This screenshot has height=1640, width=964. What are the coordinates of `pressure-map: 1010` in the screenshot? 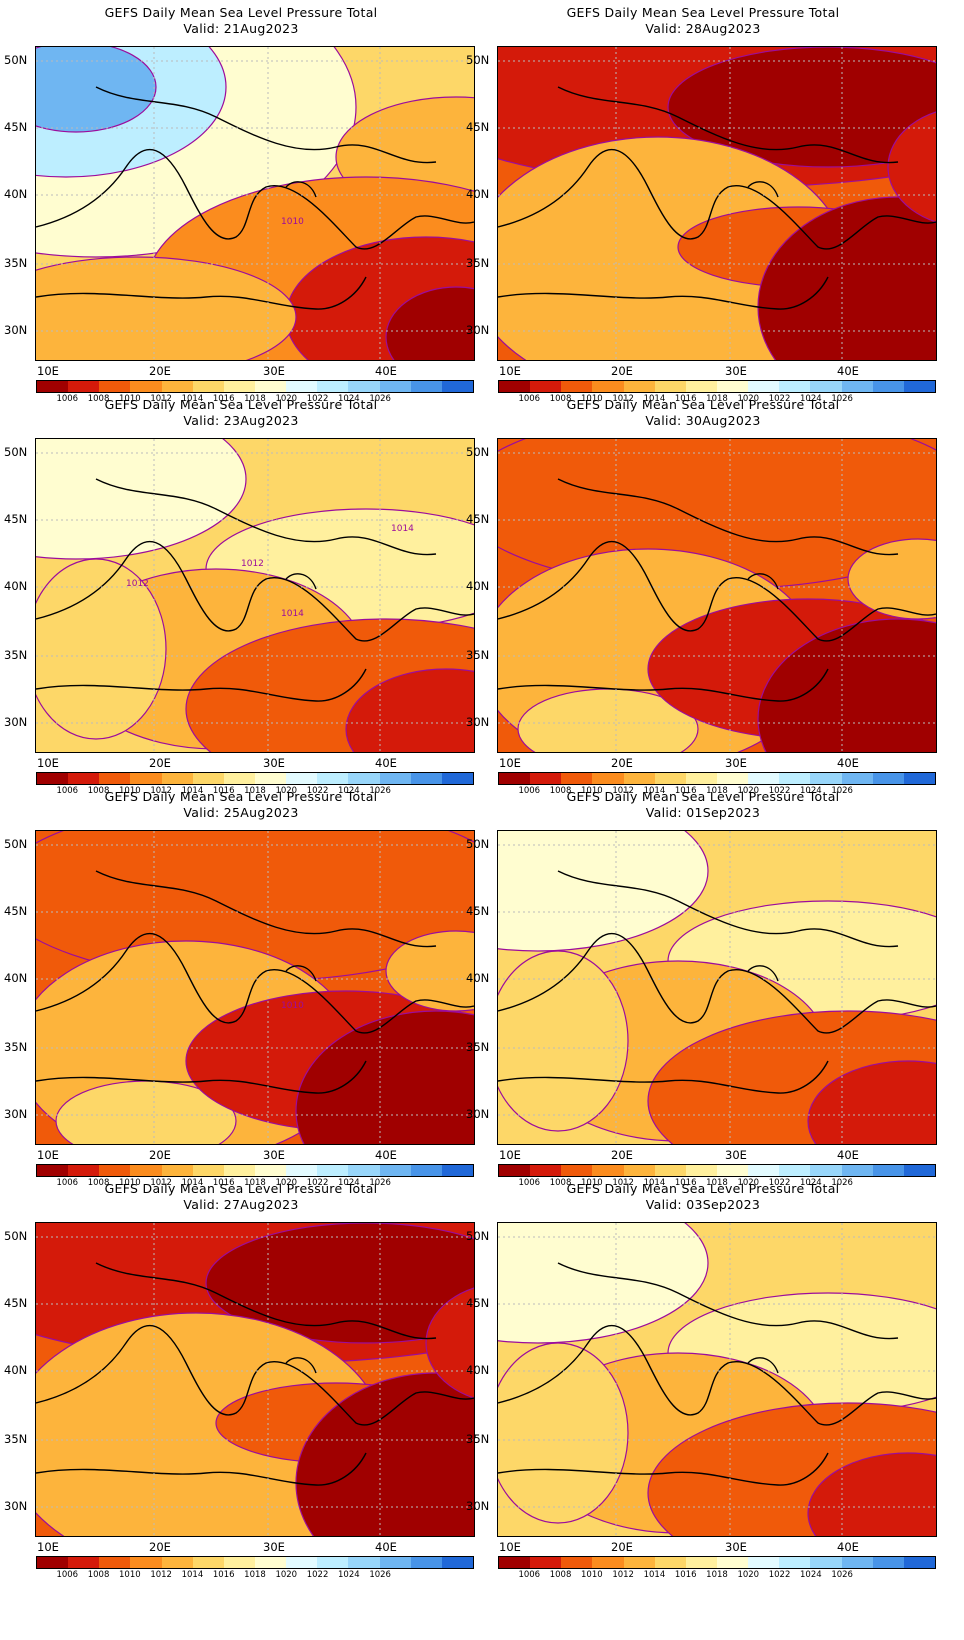 It's located at (255, 987).